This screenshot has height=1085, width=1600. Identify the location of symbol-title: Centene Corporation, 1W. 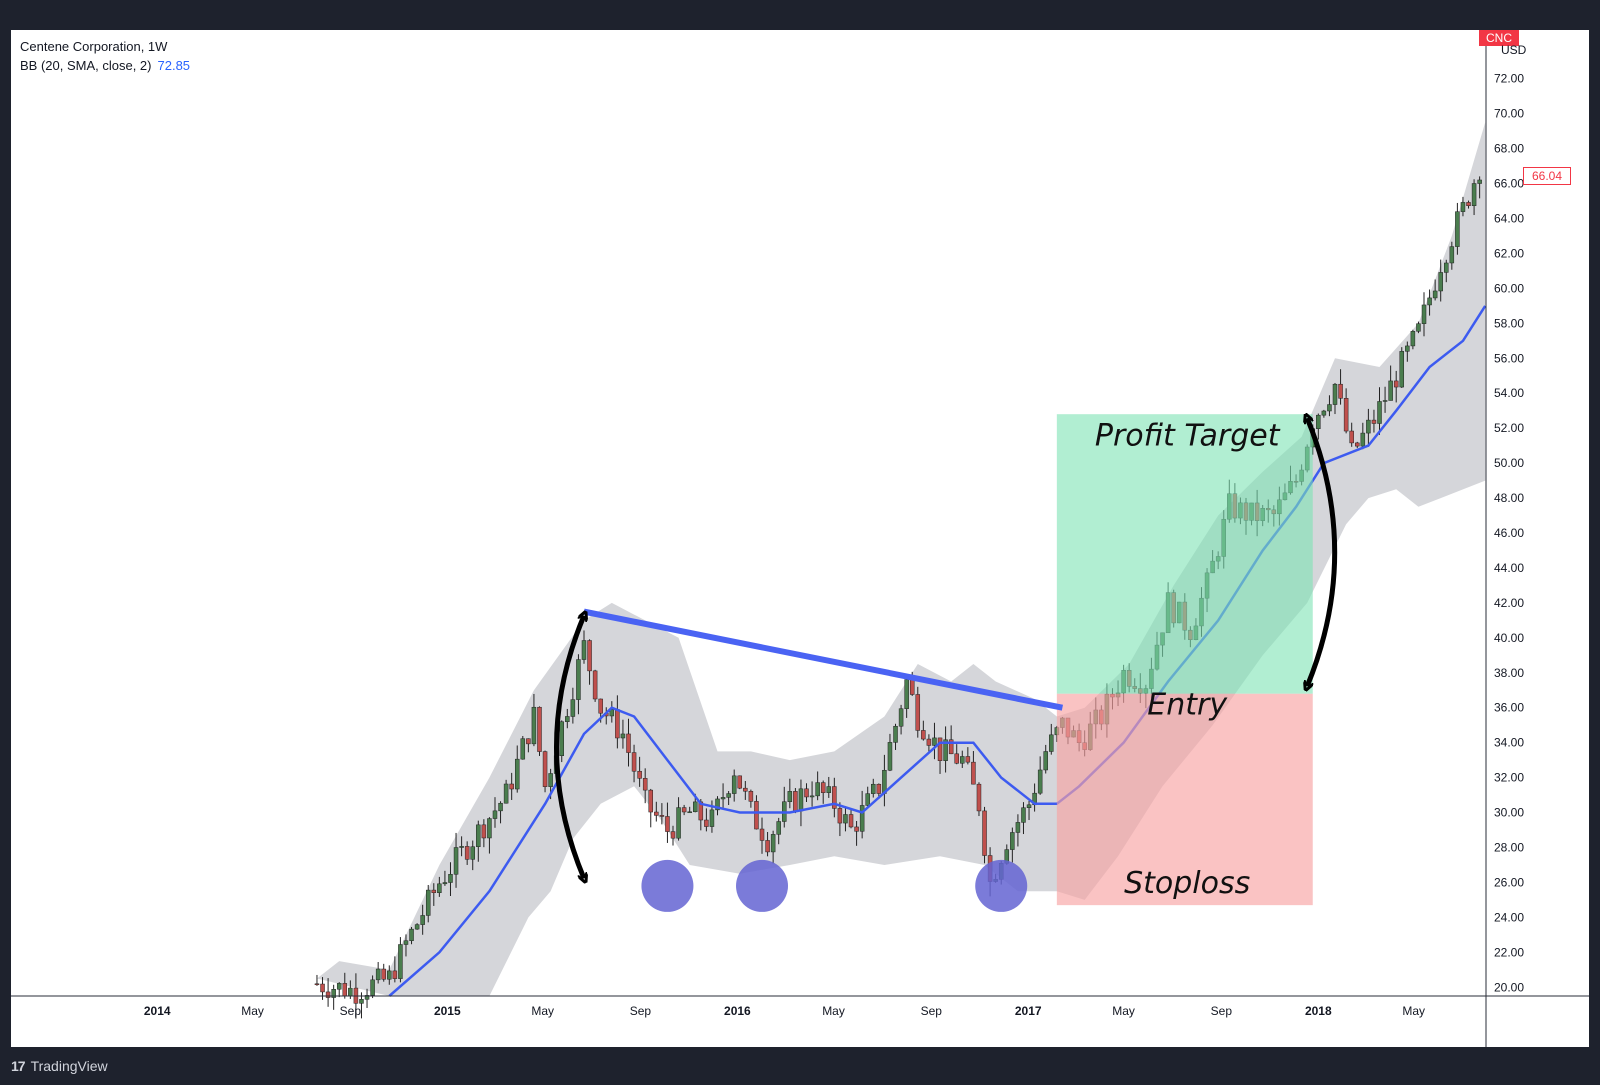
(94, 46).